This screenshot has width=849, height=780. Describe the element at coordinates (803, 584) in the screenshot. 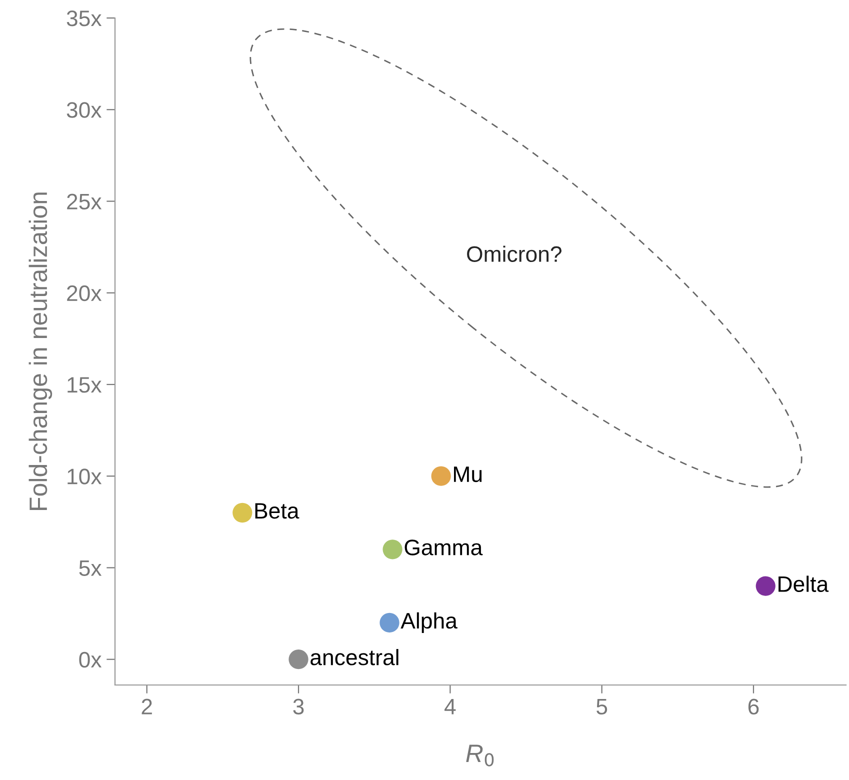

I see `series-label: Delta` at that location.